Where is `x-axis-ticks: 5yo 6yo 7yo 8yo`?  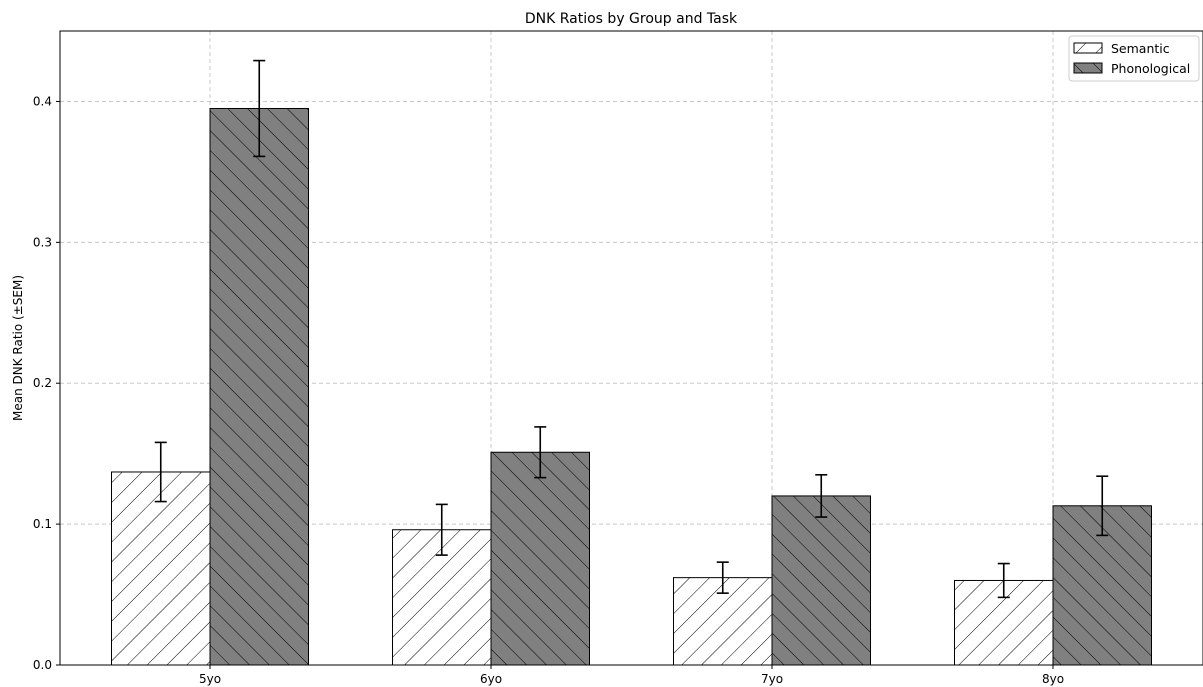 x-axis-ticks: 5yo 6yo 7yo 8yo is located at coordinates (631, 675).